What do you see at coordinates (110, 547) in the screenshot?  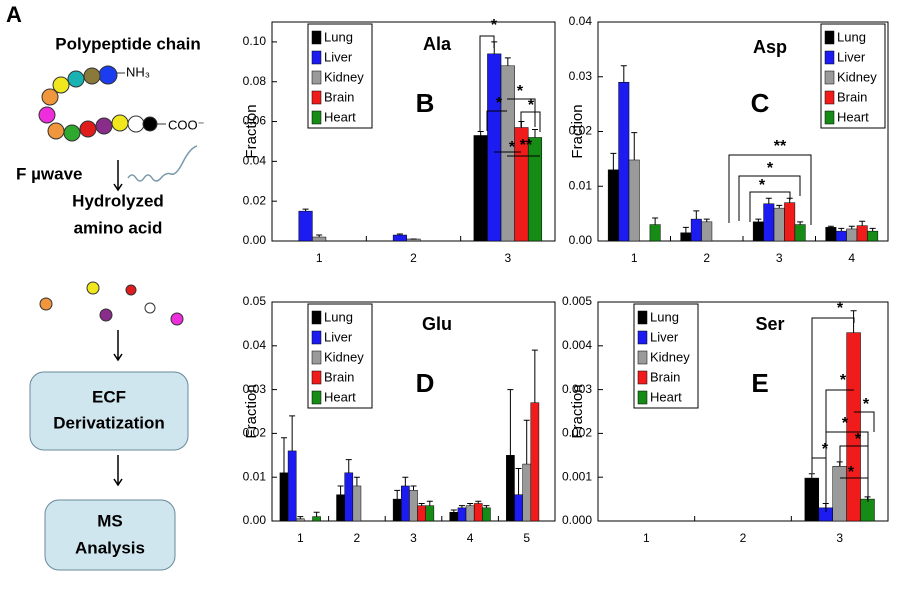 I see `box-text: Analysis` at bounding box center [110, 547].